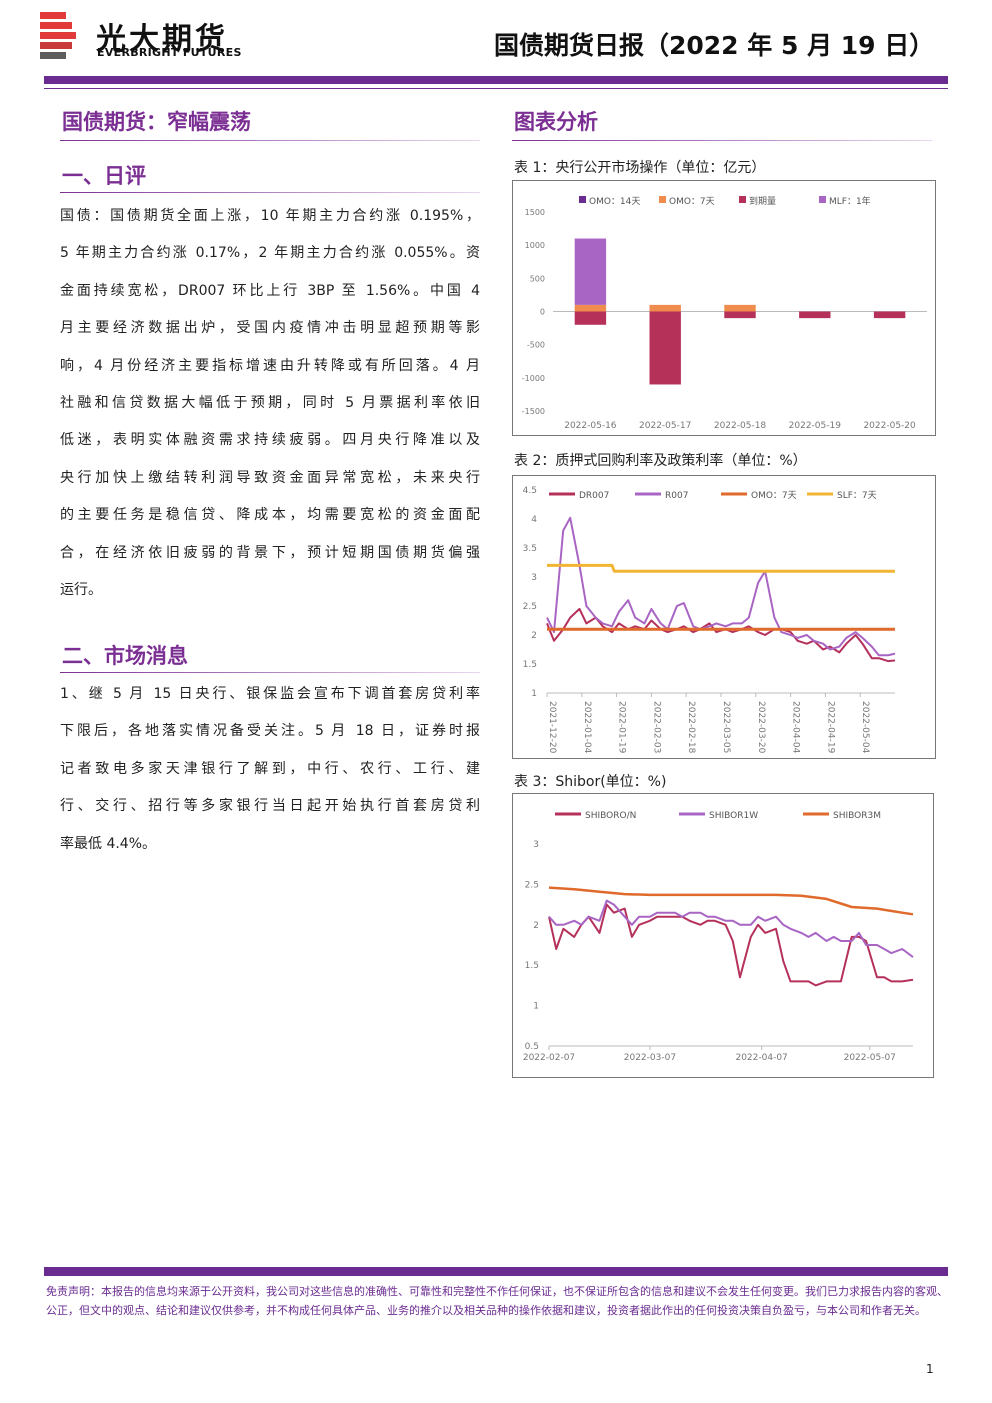 Image resolution: width=992 pixels, height=1403 pixels. I want to click on text-line: 月主要经济数据出炉，受国内疫情冲击明显超预期等影, so click(270, 328).